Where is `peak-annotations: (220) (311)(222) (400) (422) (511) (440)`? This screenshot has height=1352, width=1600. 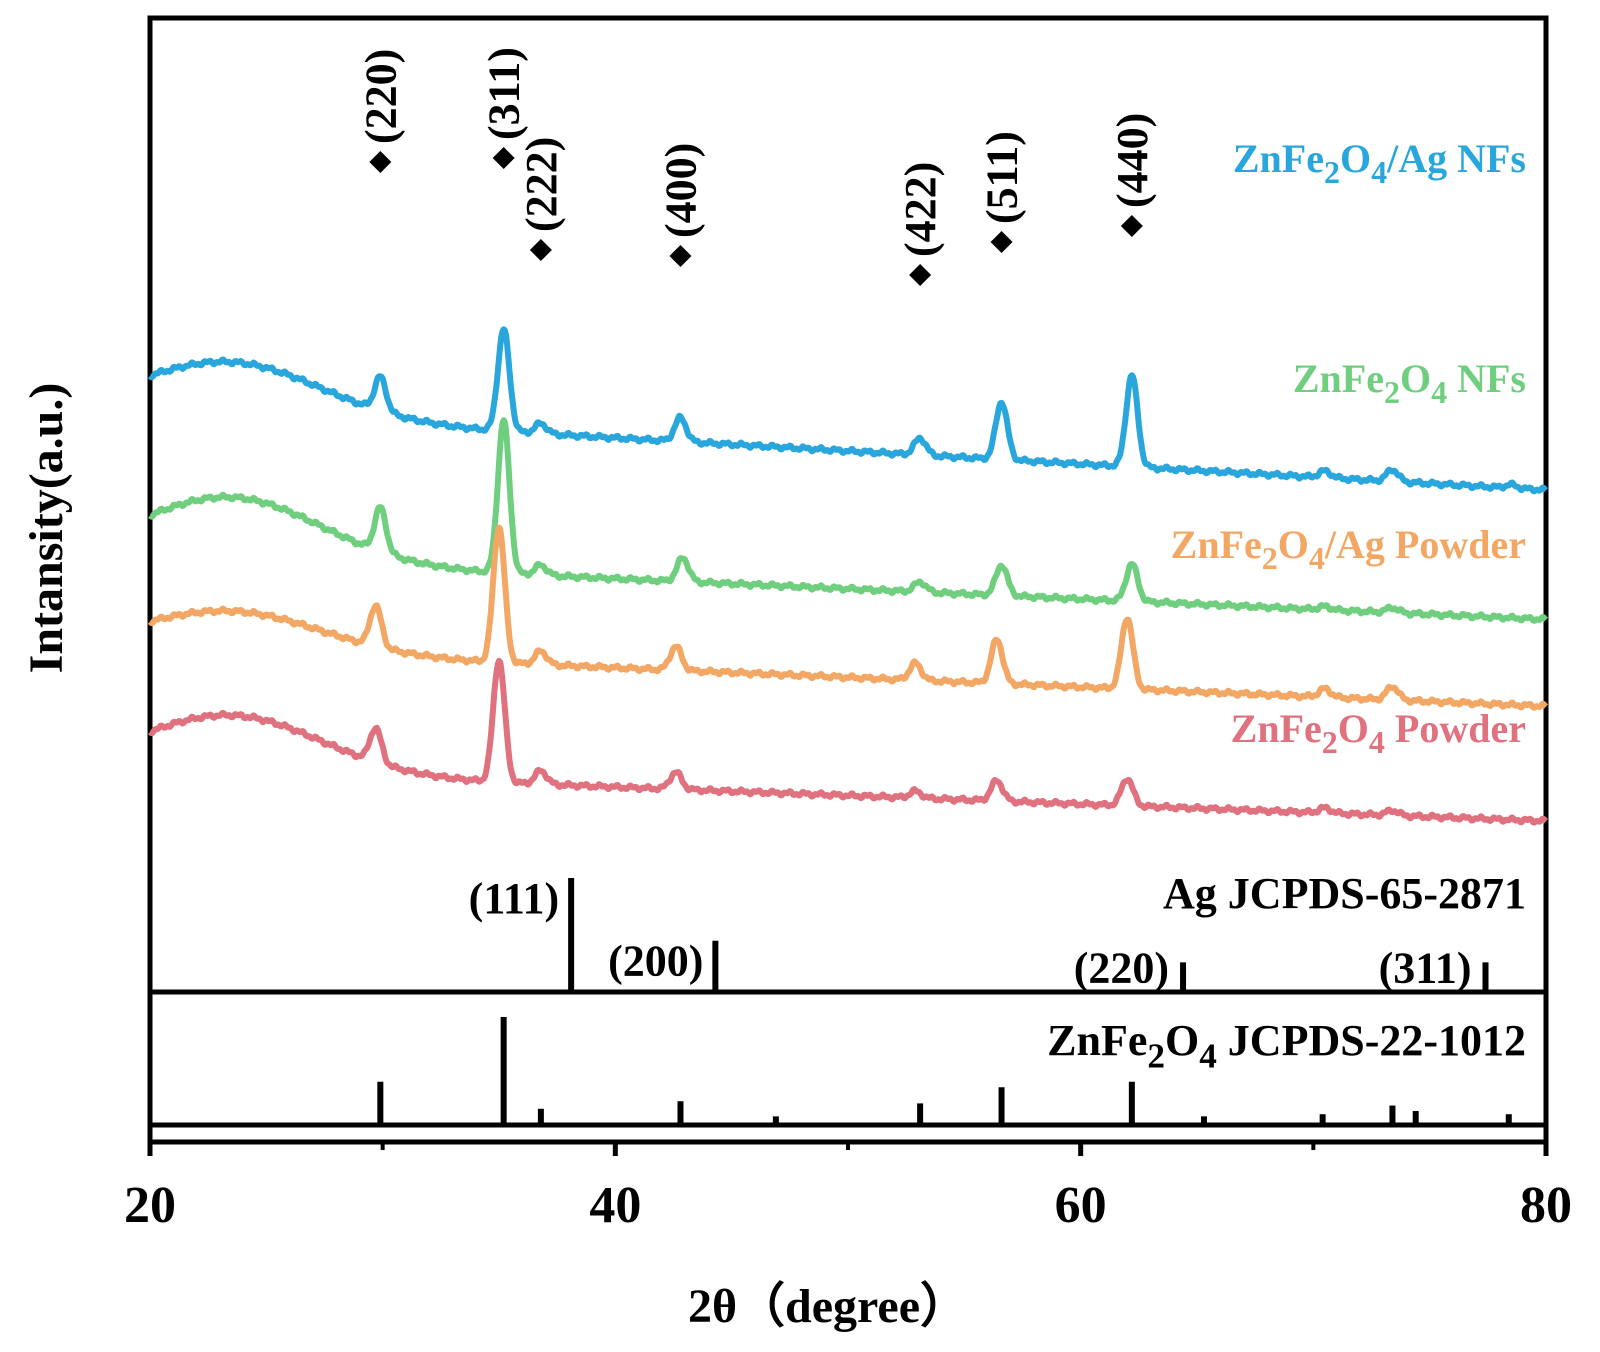 peak-annotations: (220) (311)(222) (400) (422) (511) (440) is located at coordinates (756, 166).